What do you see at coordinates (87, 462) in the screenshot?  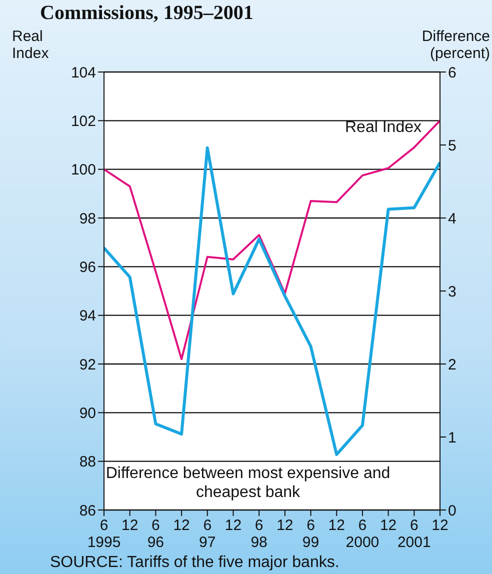 I see `y-tick-label: 88` at bounding box center [87, 462].